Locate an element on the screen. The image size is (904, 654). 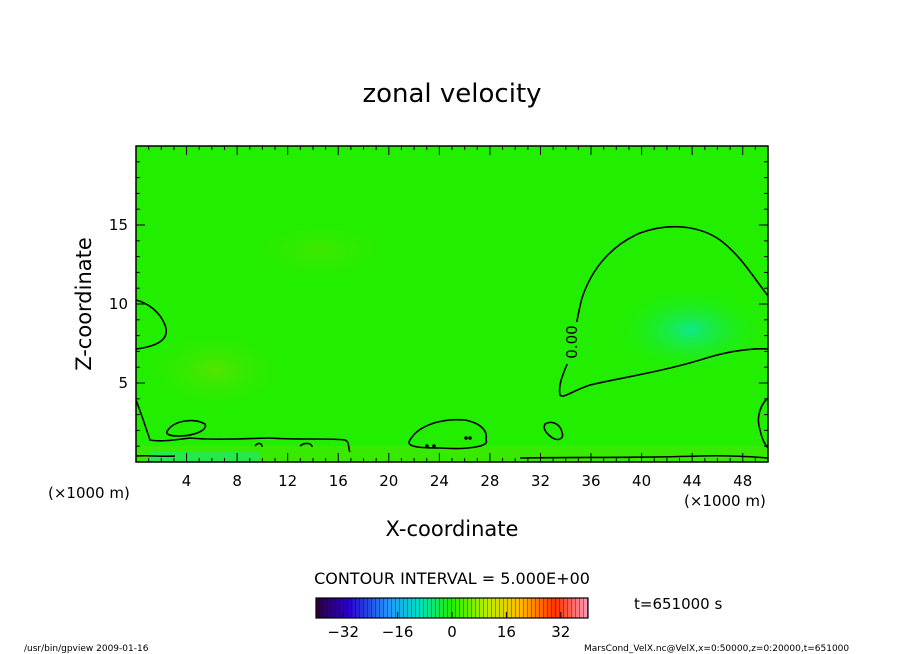
x-axis-label: X-coordinate is located at coordinates (452, 529).